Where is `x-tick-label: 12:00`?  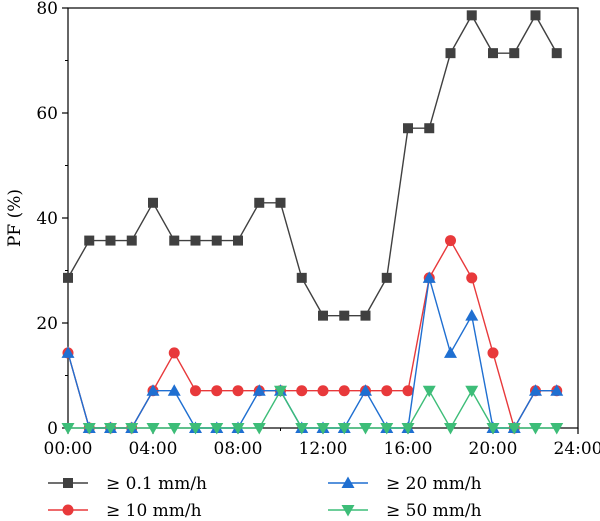
x-tick-label: 12:00 is located at coordinates (323, 449).